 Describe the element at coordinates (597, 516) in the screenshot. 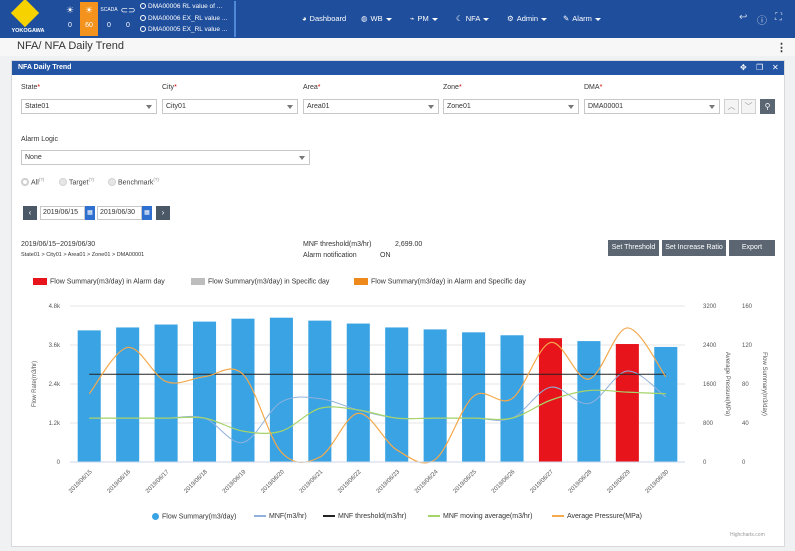

I see `legend-average-pressure: Average Pressure(MPa)` at that location.